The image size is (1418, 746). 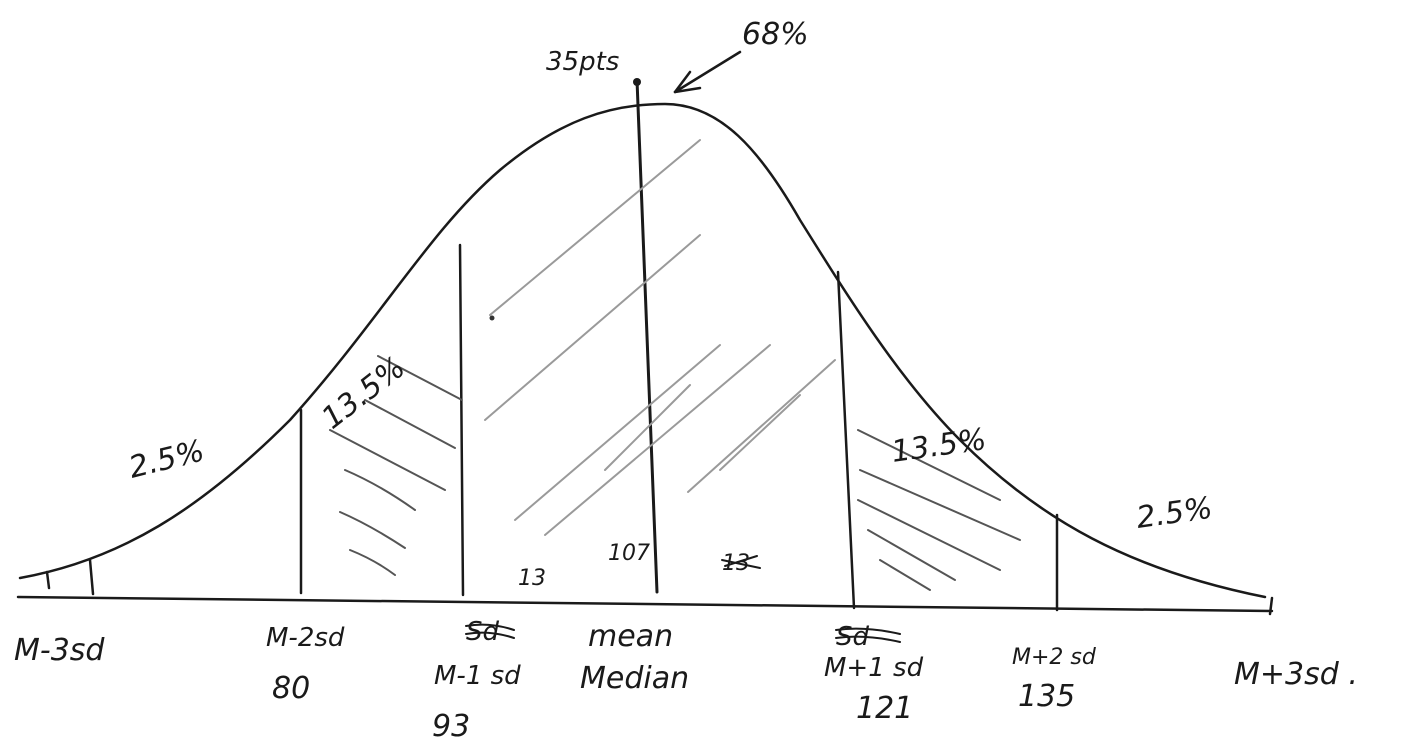 I want to click on label-m-plus-3sd: M+3sd ., so click(x=1296, y=674).